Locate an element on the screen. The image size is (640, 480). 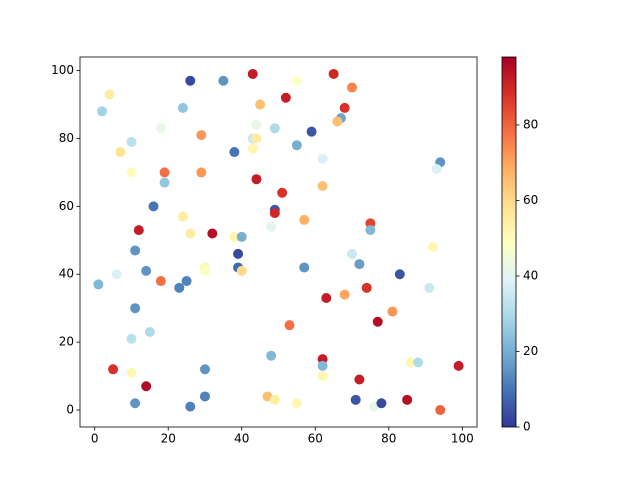
x-tick-label: 20 is located at coordinates (168, 439).